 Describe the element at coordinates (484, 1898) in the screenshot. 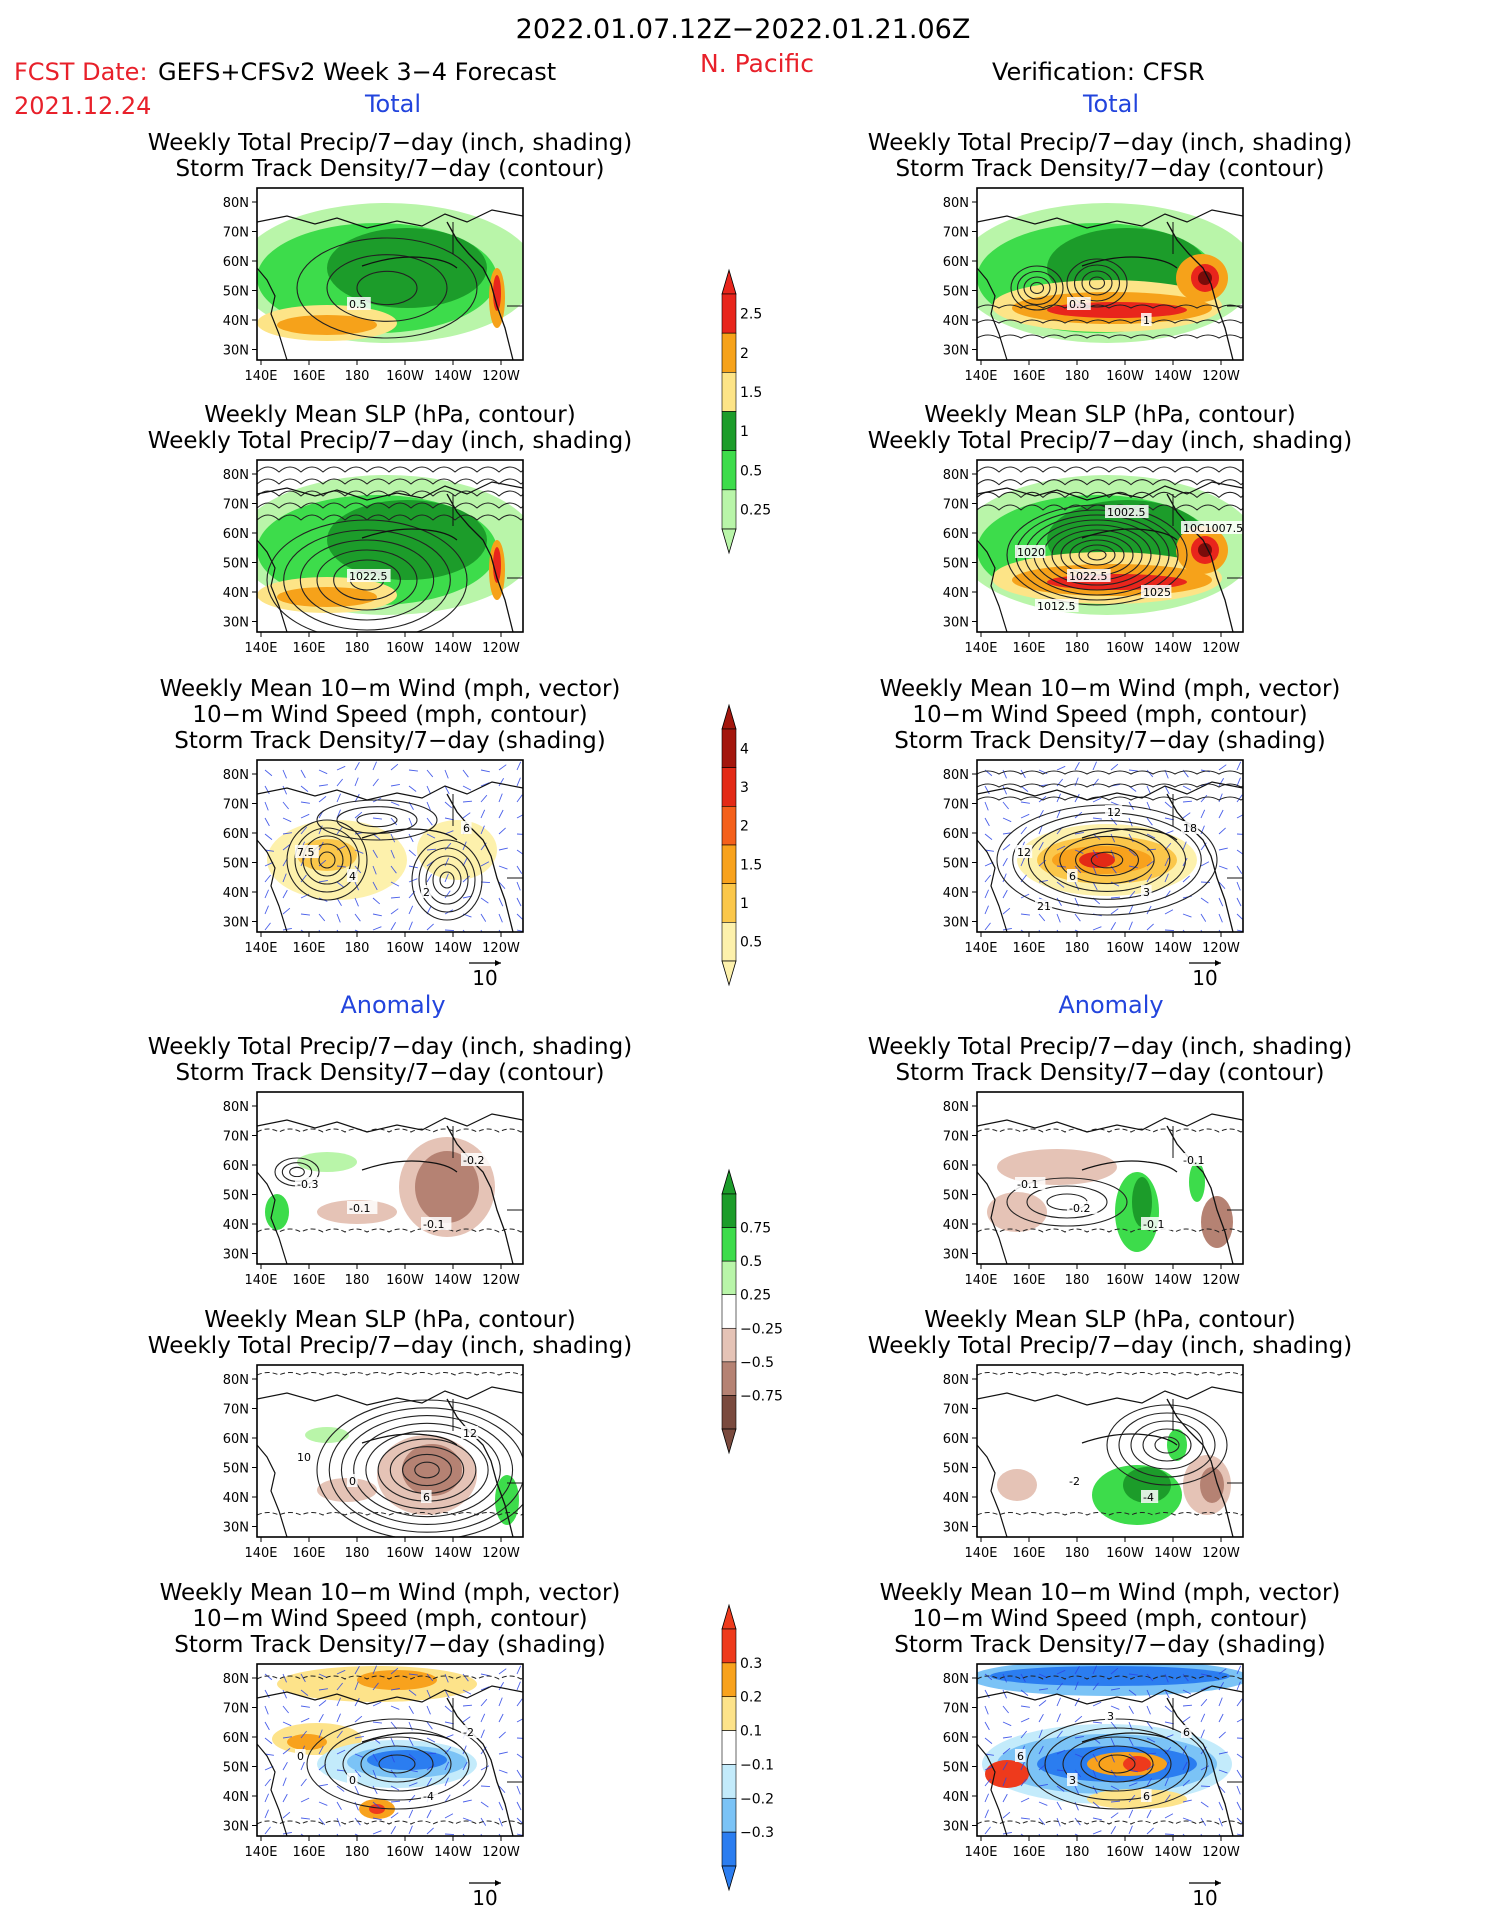

I see `vector-reference-label: 10` at that location.